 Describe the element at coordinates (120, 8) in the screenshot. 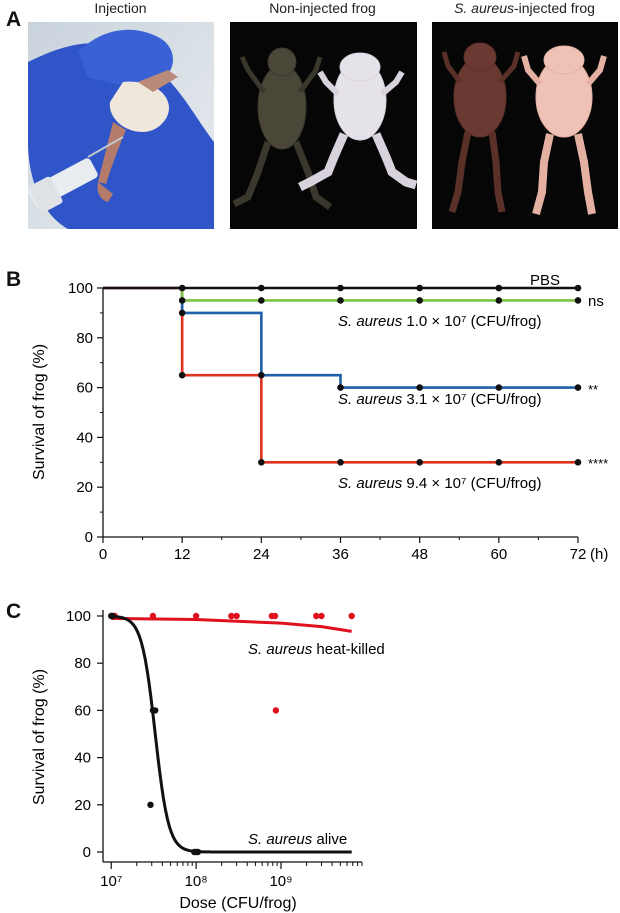

I see `photo-title-injection: Injection` at that location.